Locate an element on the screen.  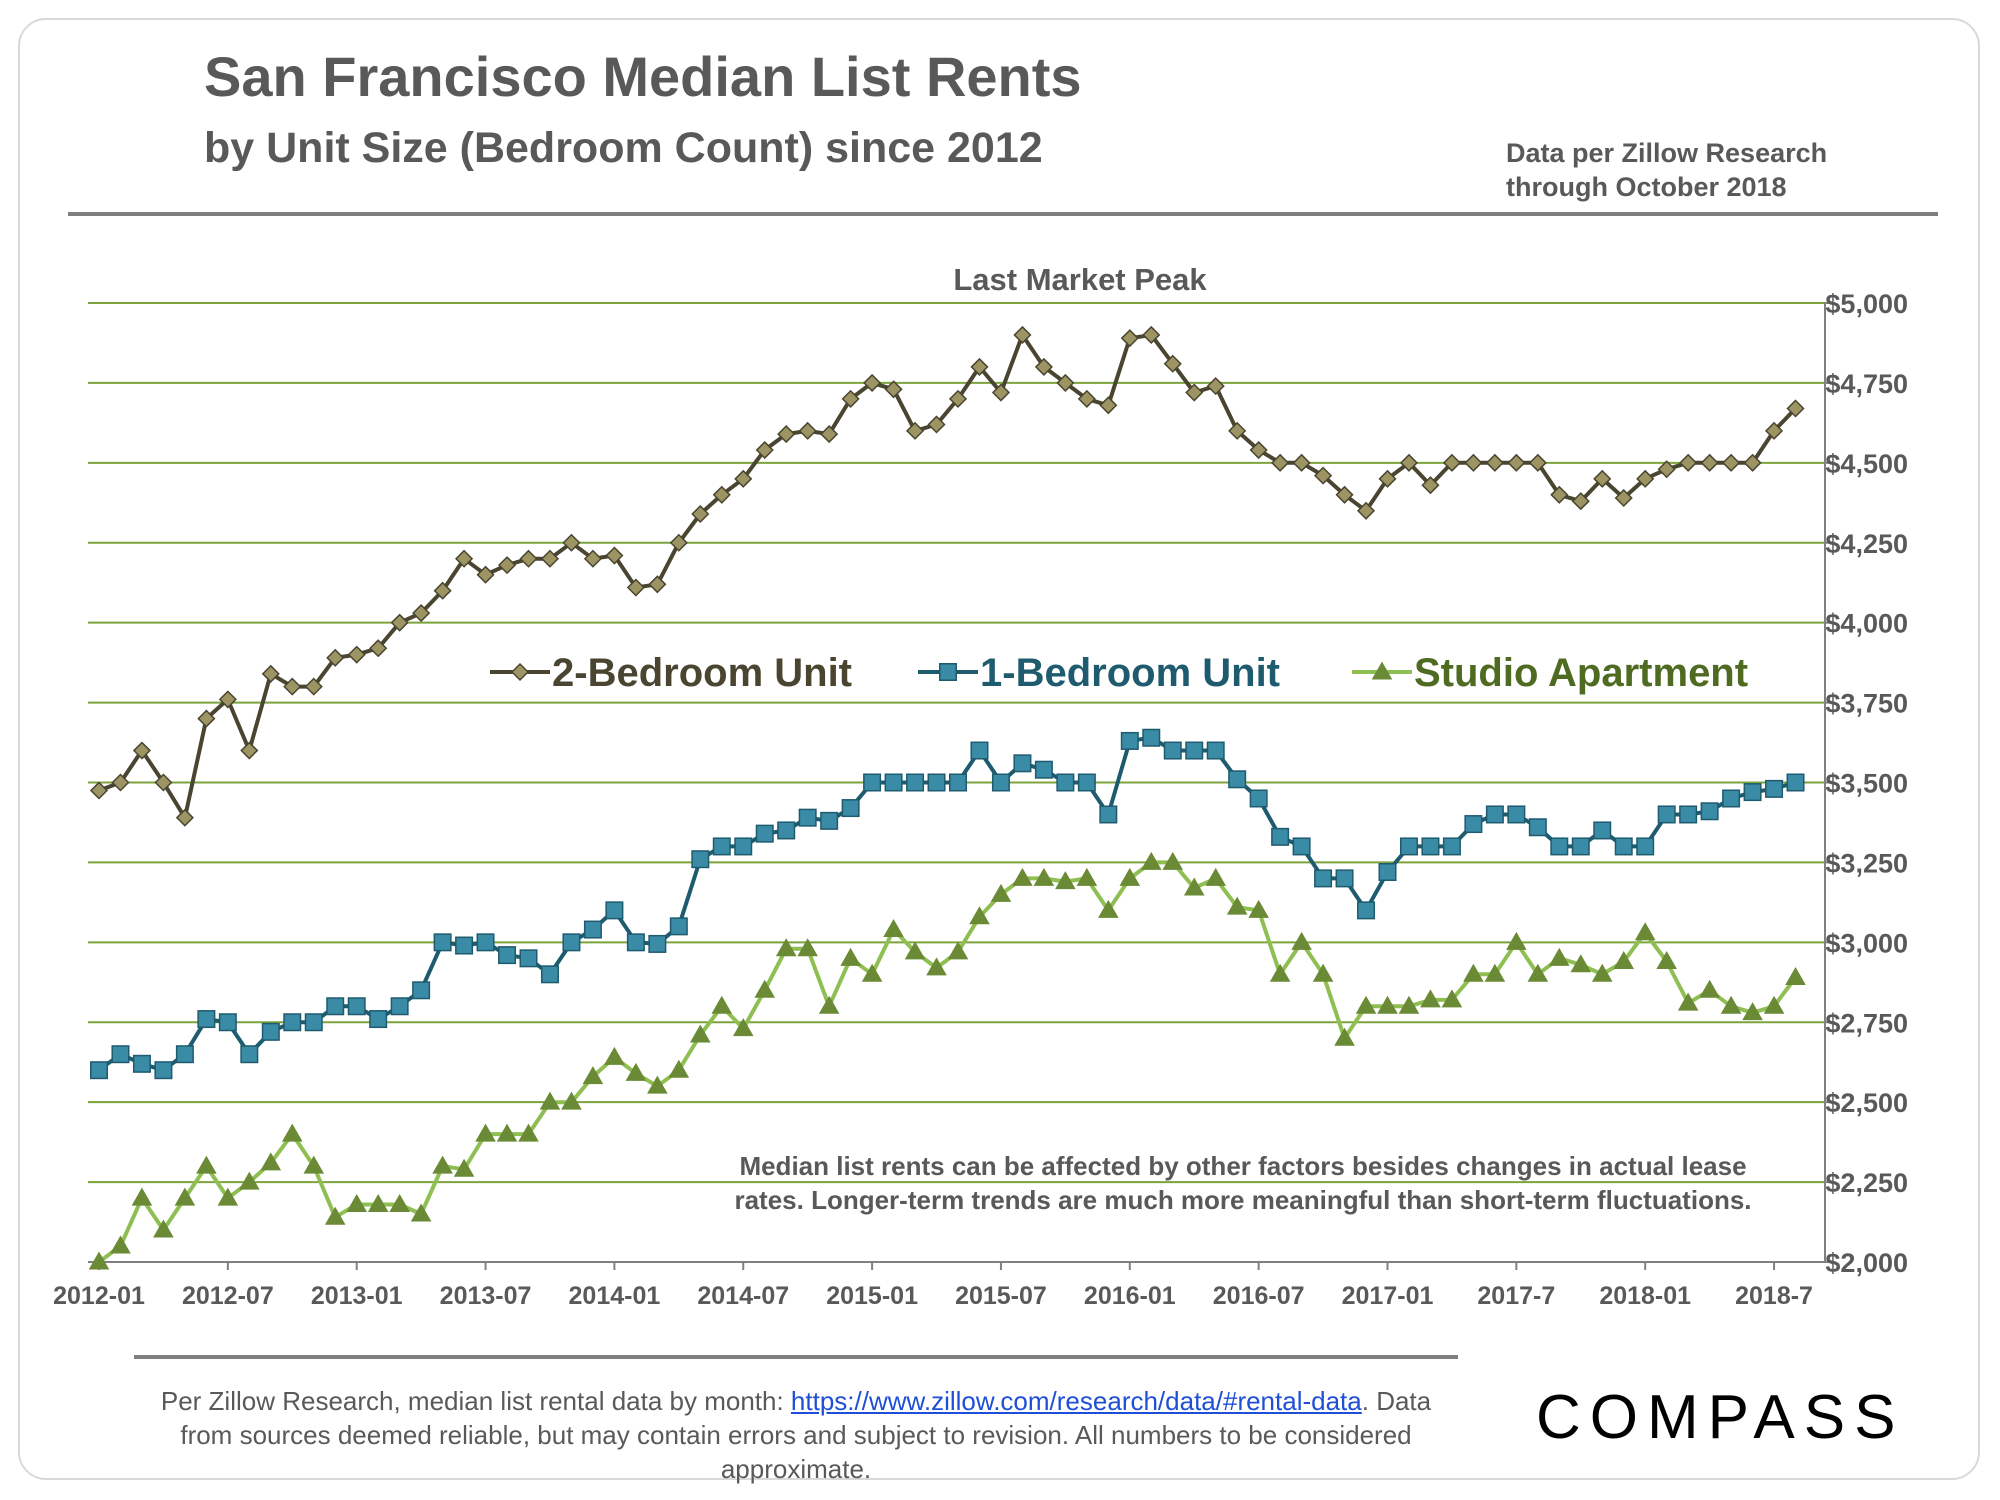
compass-logo-text: COMPASS is located at coordinates (1720, 1416).